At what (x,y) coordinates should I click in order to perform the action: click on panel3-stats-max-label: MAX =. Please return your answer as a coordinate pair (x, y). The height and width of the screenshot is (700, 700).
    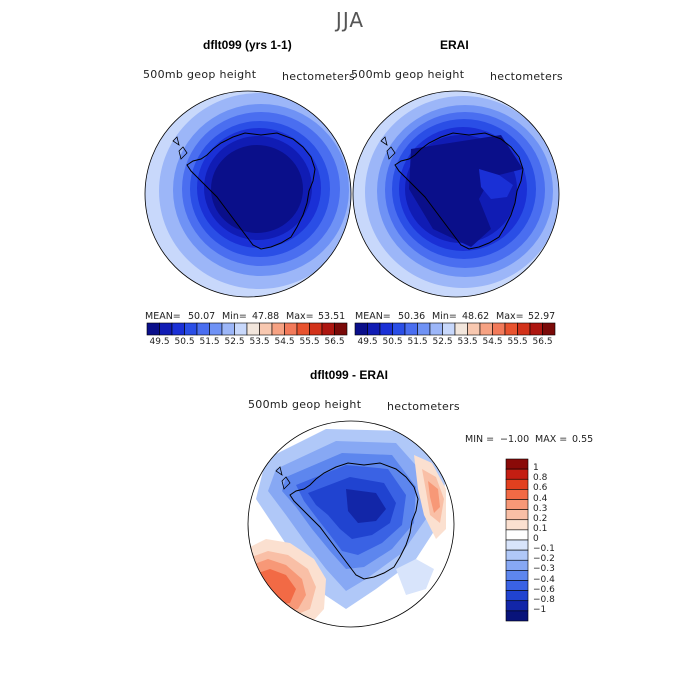
    Looking at the image, I should click on (551, 439).